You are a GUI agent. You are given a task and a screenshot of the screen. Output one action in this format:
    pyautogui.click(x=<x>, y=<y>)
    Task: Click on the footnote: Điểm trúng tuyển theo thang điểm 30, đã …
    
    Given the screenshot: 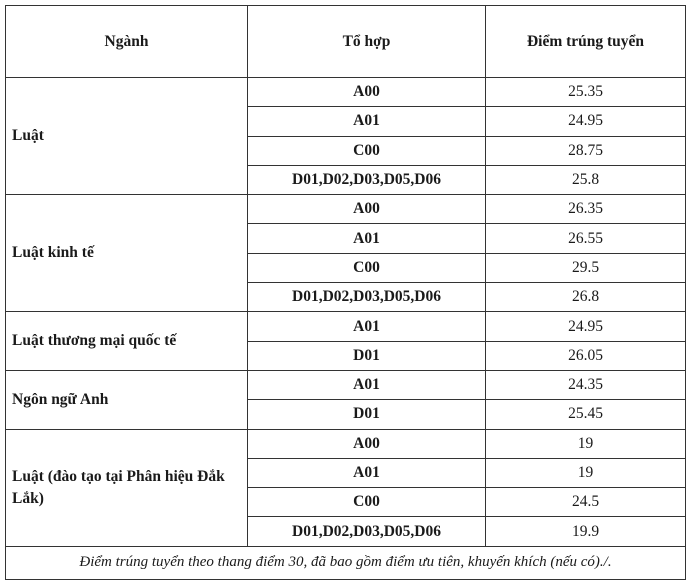 What is the action you would take?
    pyautogui.click(x=345, y=562)
    